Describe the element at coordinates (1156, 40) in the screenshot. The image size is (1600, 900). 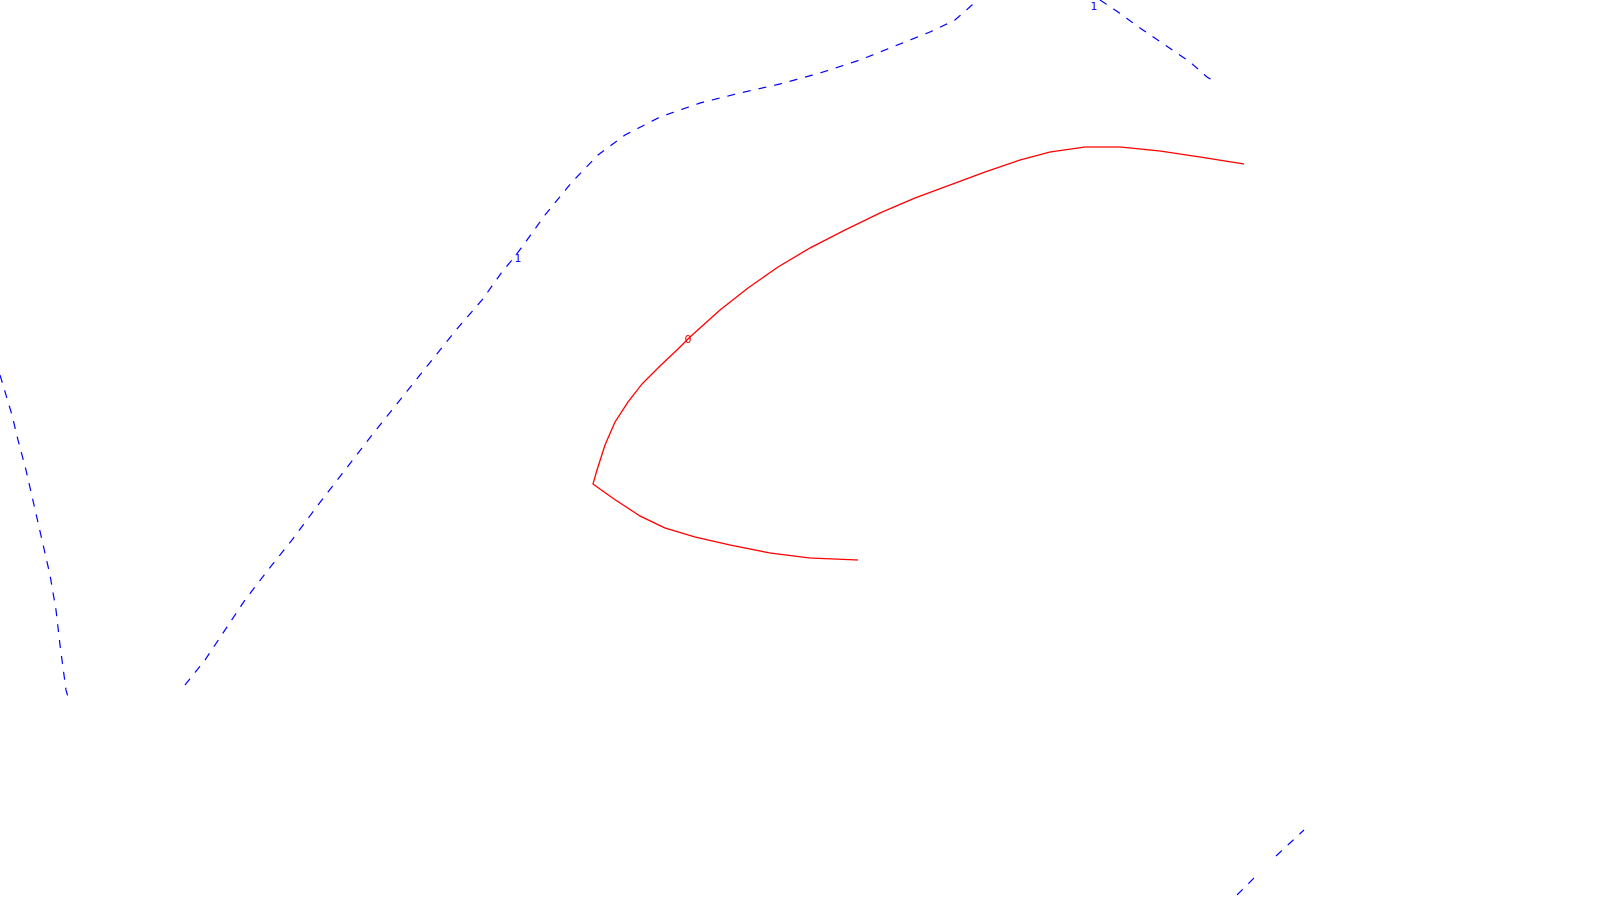
I see `contour-line-level-1-top-right` at that location.